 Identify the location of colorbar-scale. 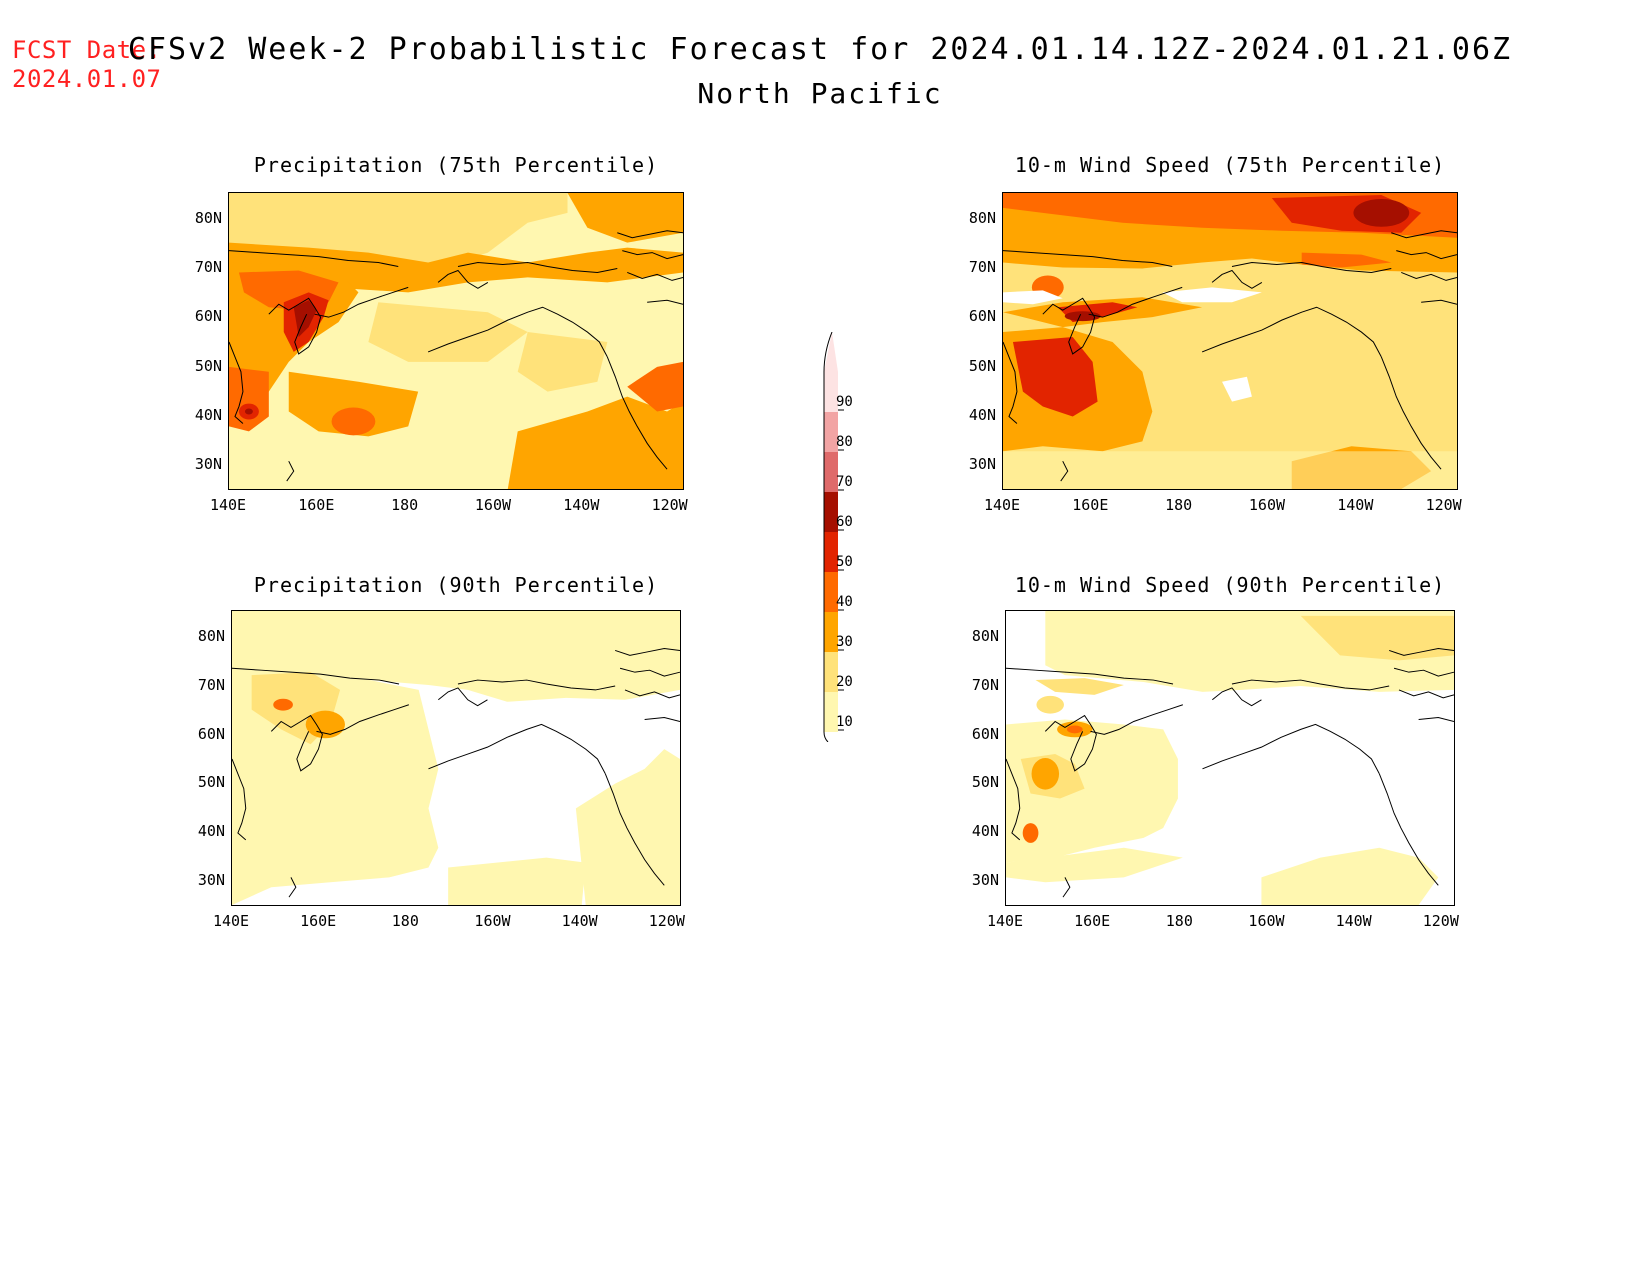
(833, 537).